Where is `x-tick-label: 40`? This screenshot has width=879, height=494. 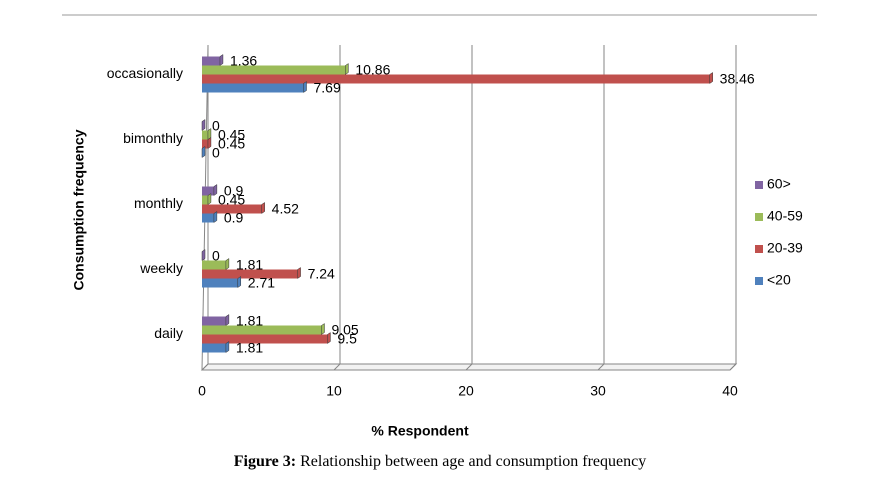 x-tick-label: 40 is located at coordinates (730, 391).